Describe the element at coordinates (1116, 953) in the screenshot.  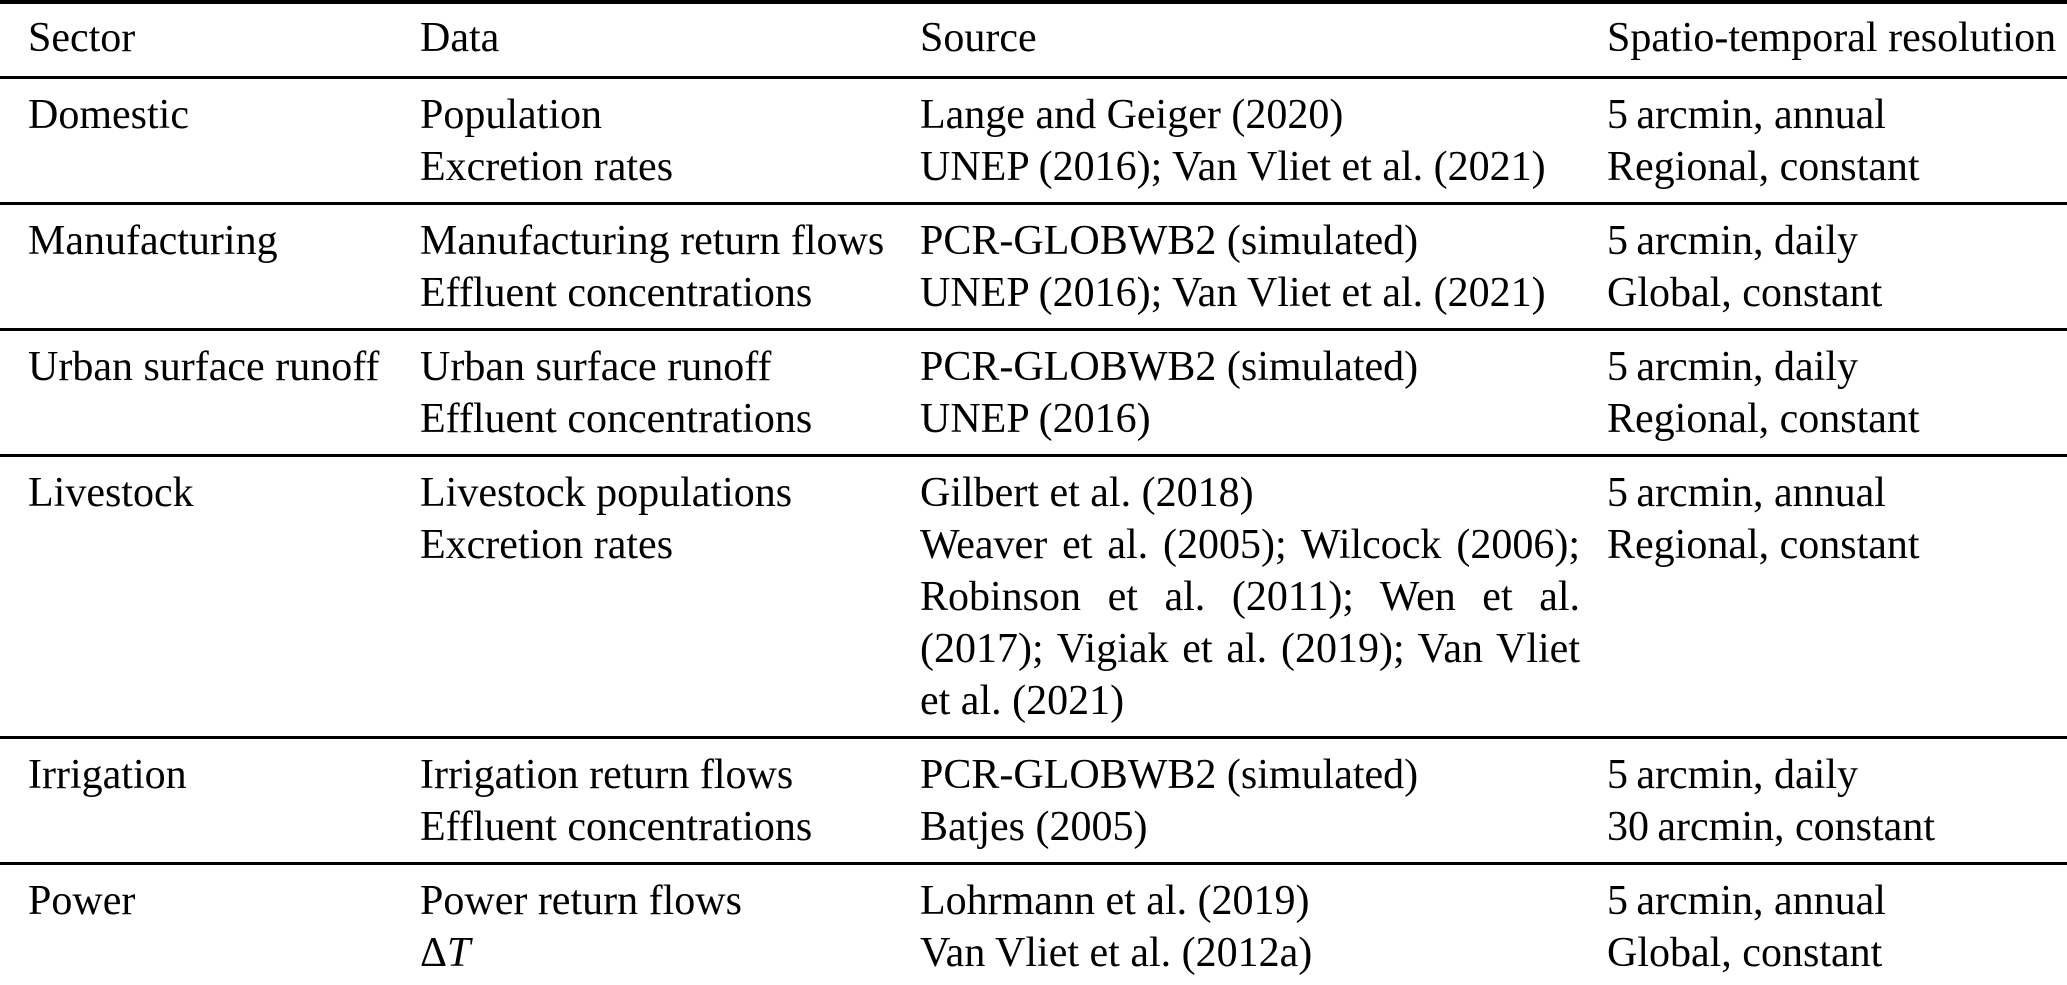
I see `source-entry: Van Vliet et al. (2012a)` at that location.